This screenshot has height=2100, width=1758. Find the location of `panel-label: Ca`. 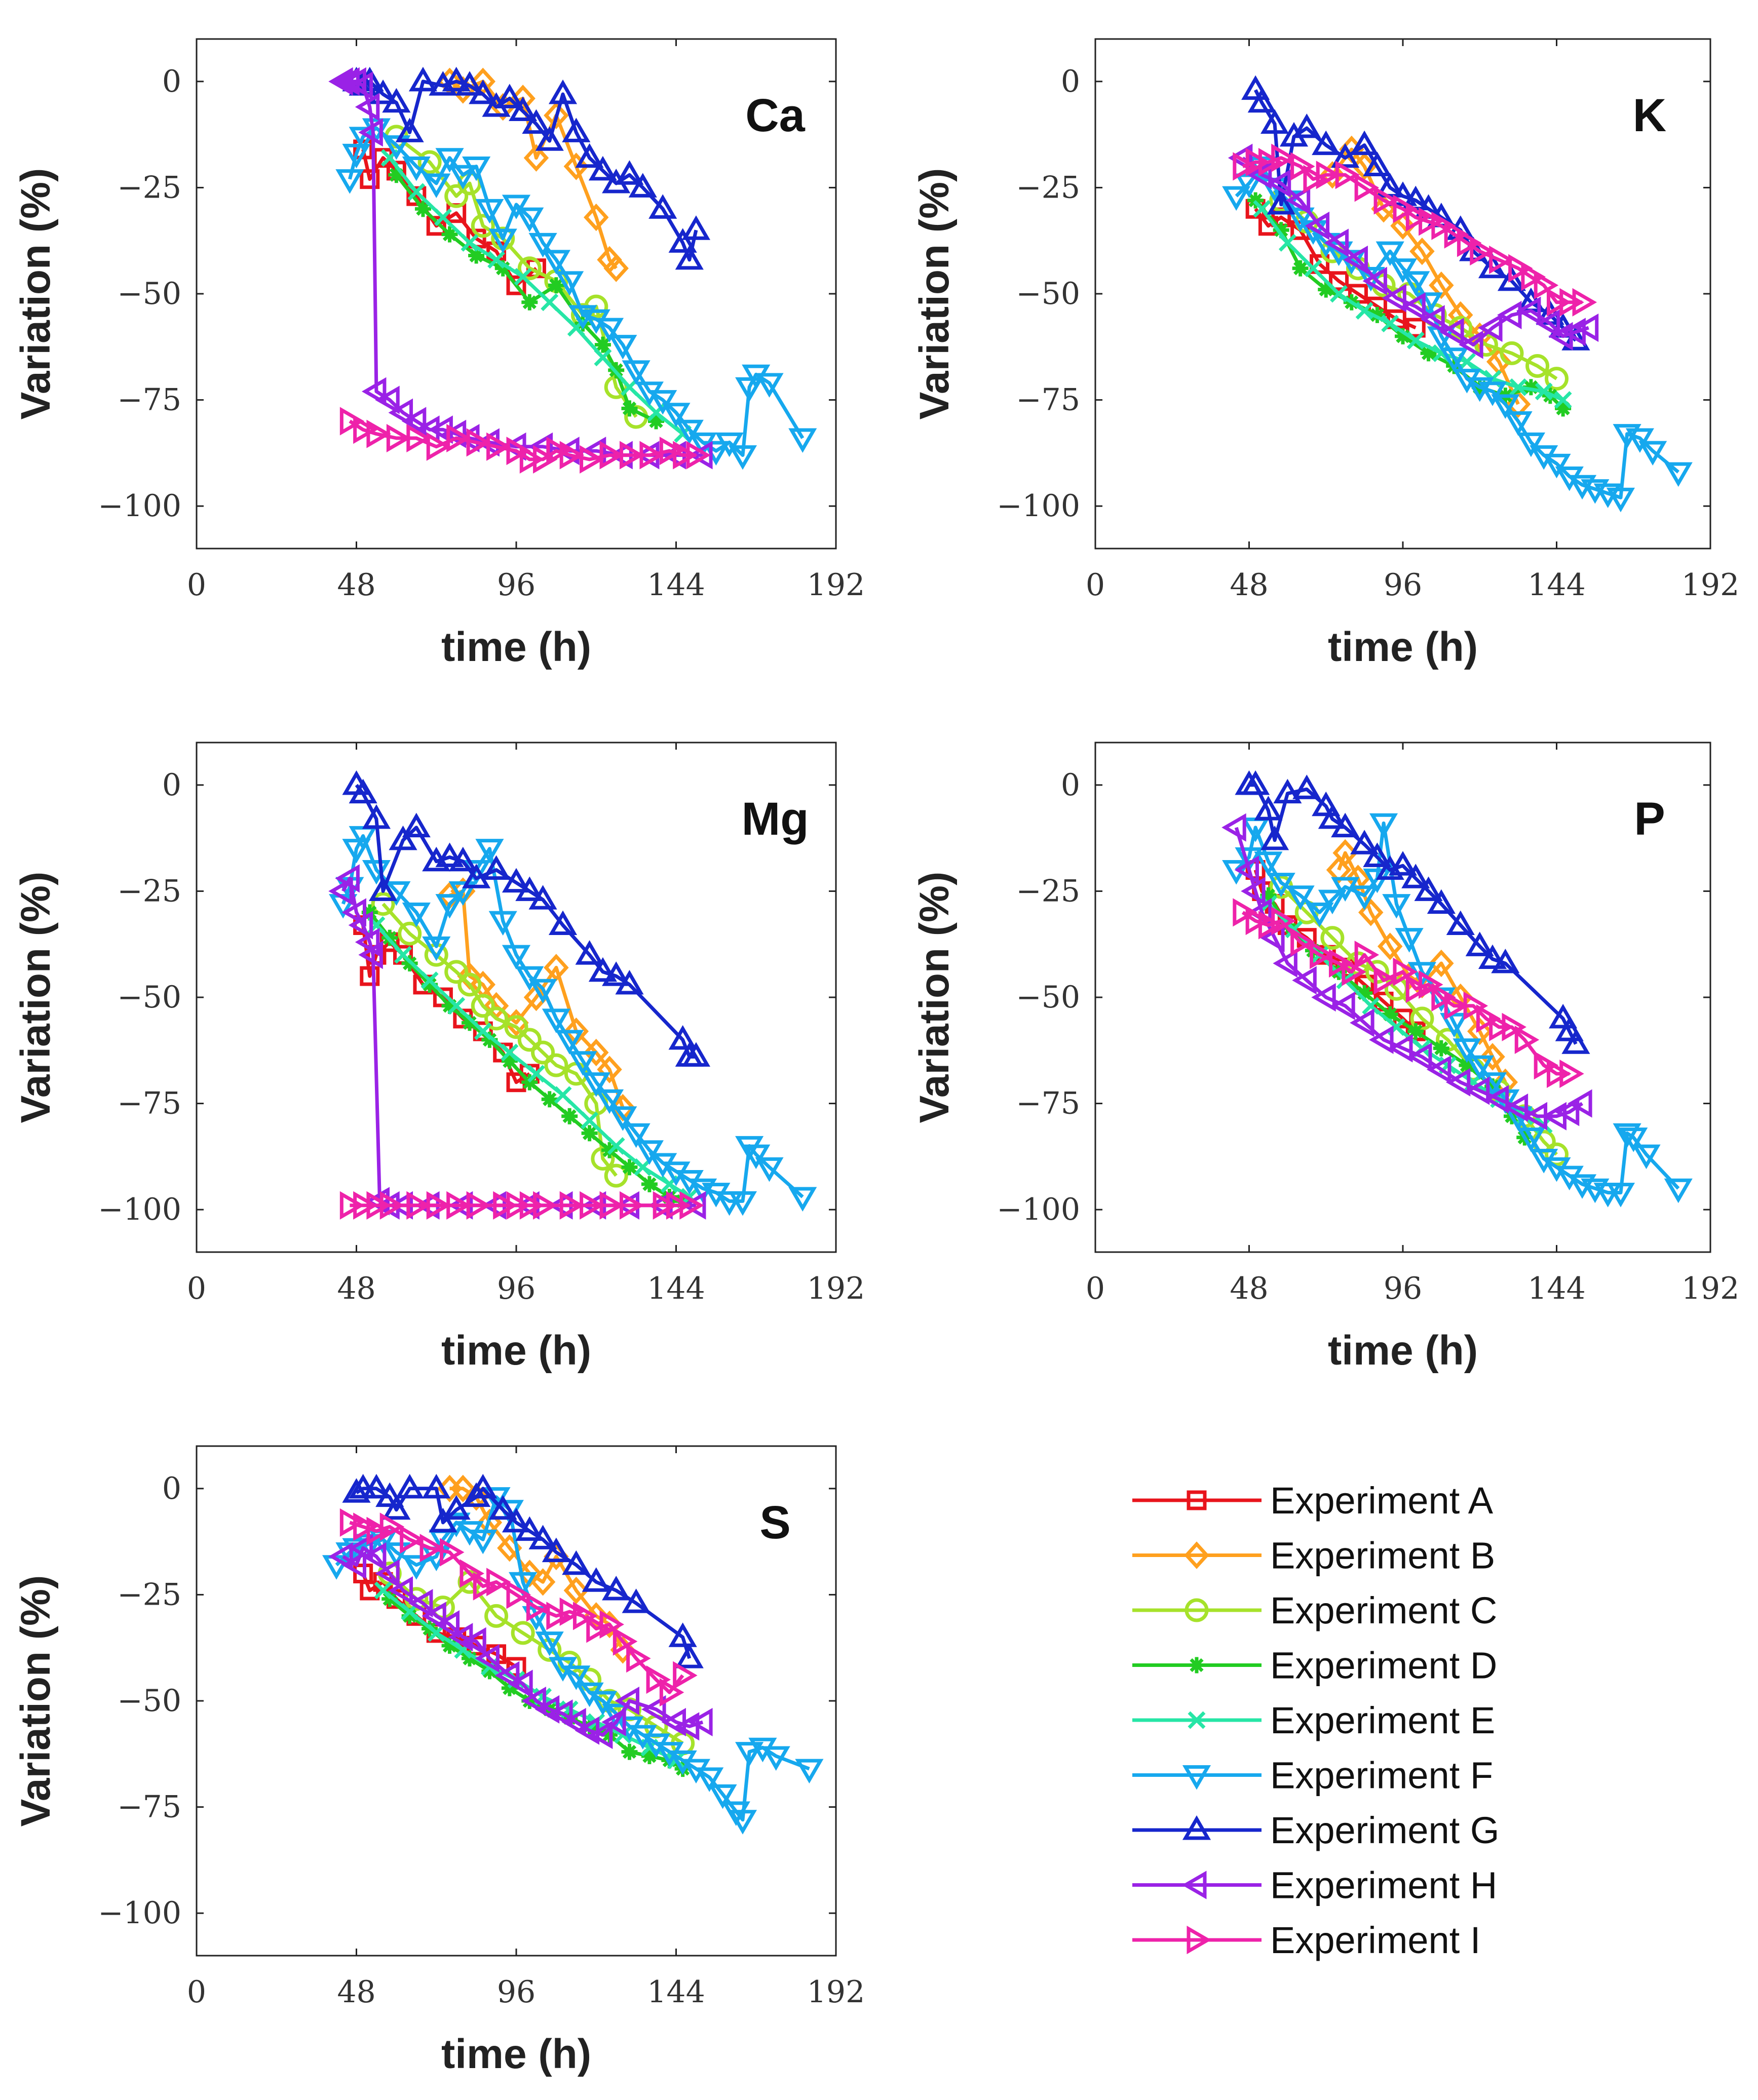

panel-label: Ca is located at coordinates (775, 115).